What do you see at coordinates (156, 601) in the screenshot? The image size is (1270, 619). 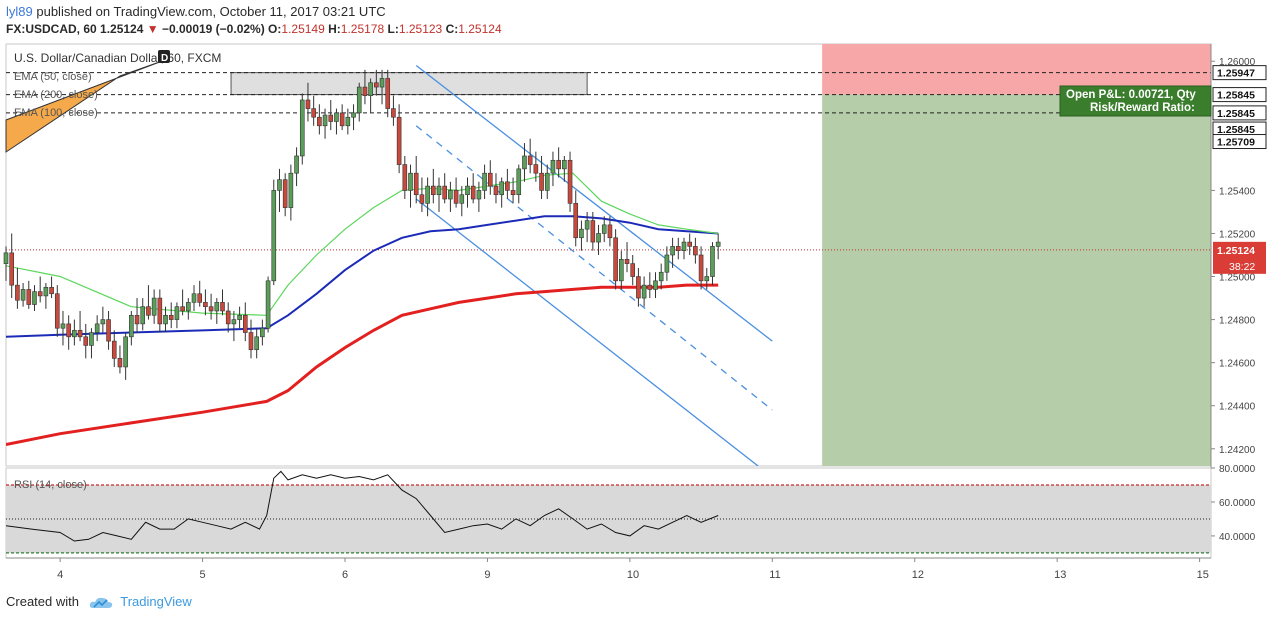 I see `tradingview-link: TradingView` at bounding box center [156, 601].